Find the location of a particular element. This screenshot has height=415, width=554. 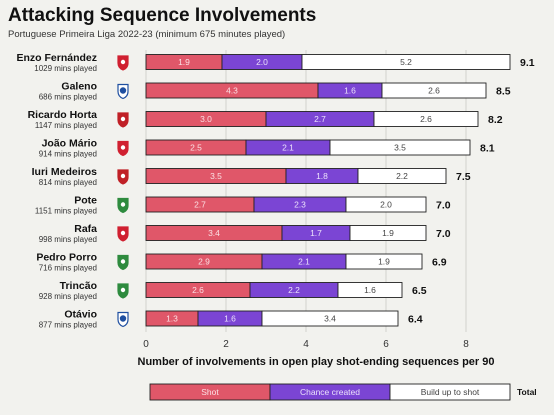

bar-buildup-label: 2.0 is located at coordinates (386, 205).